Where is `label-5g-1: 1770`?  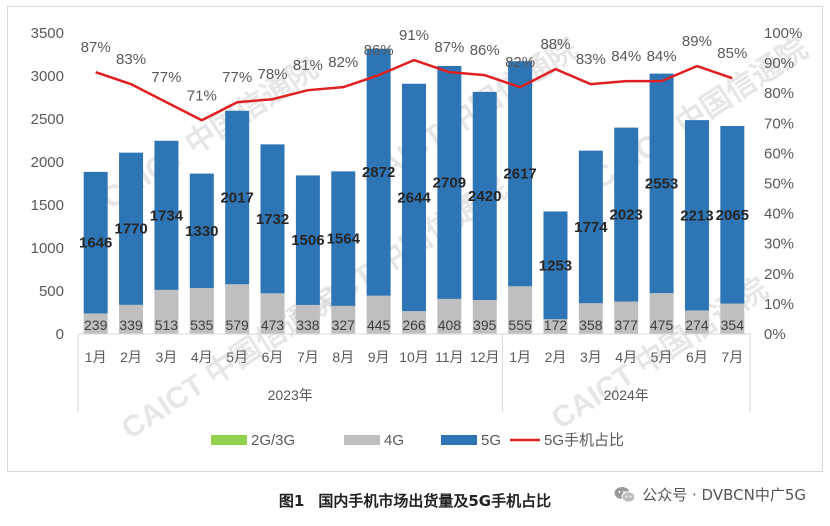 label-5g-1: 1770 is located at coordinates (130, 229).